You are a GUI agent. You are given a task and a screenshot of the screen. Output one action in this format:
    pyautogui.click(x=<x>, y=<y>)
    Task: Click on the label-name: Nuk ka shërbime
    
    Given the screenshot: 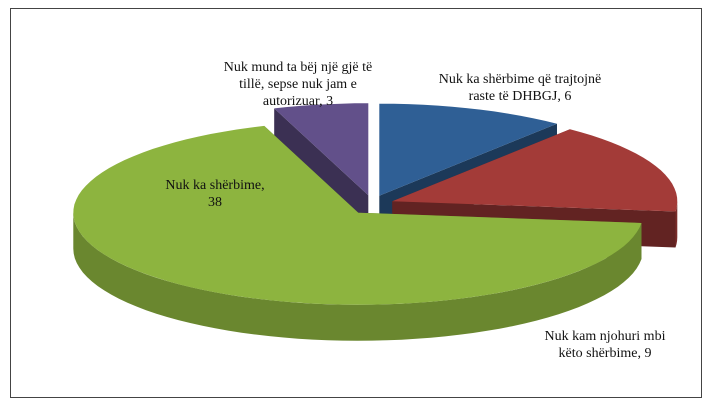 What is the action you would take?
    pyautogui.click(x=213, y=185)
    